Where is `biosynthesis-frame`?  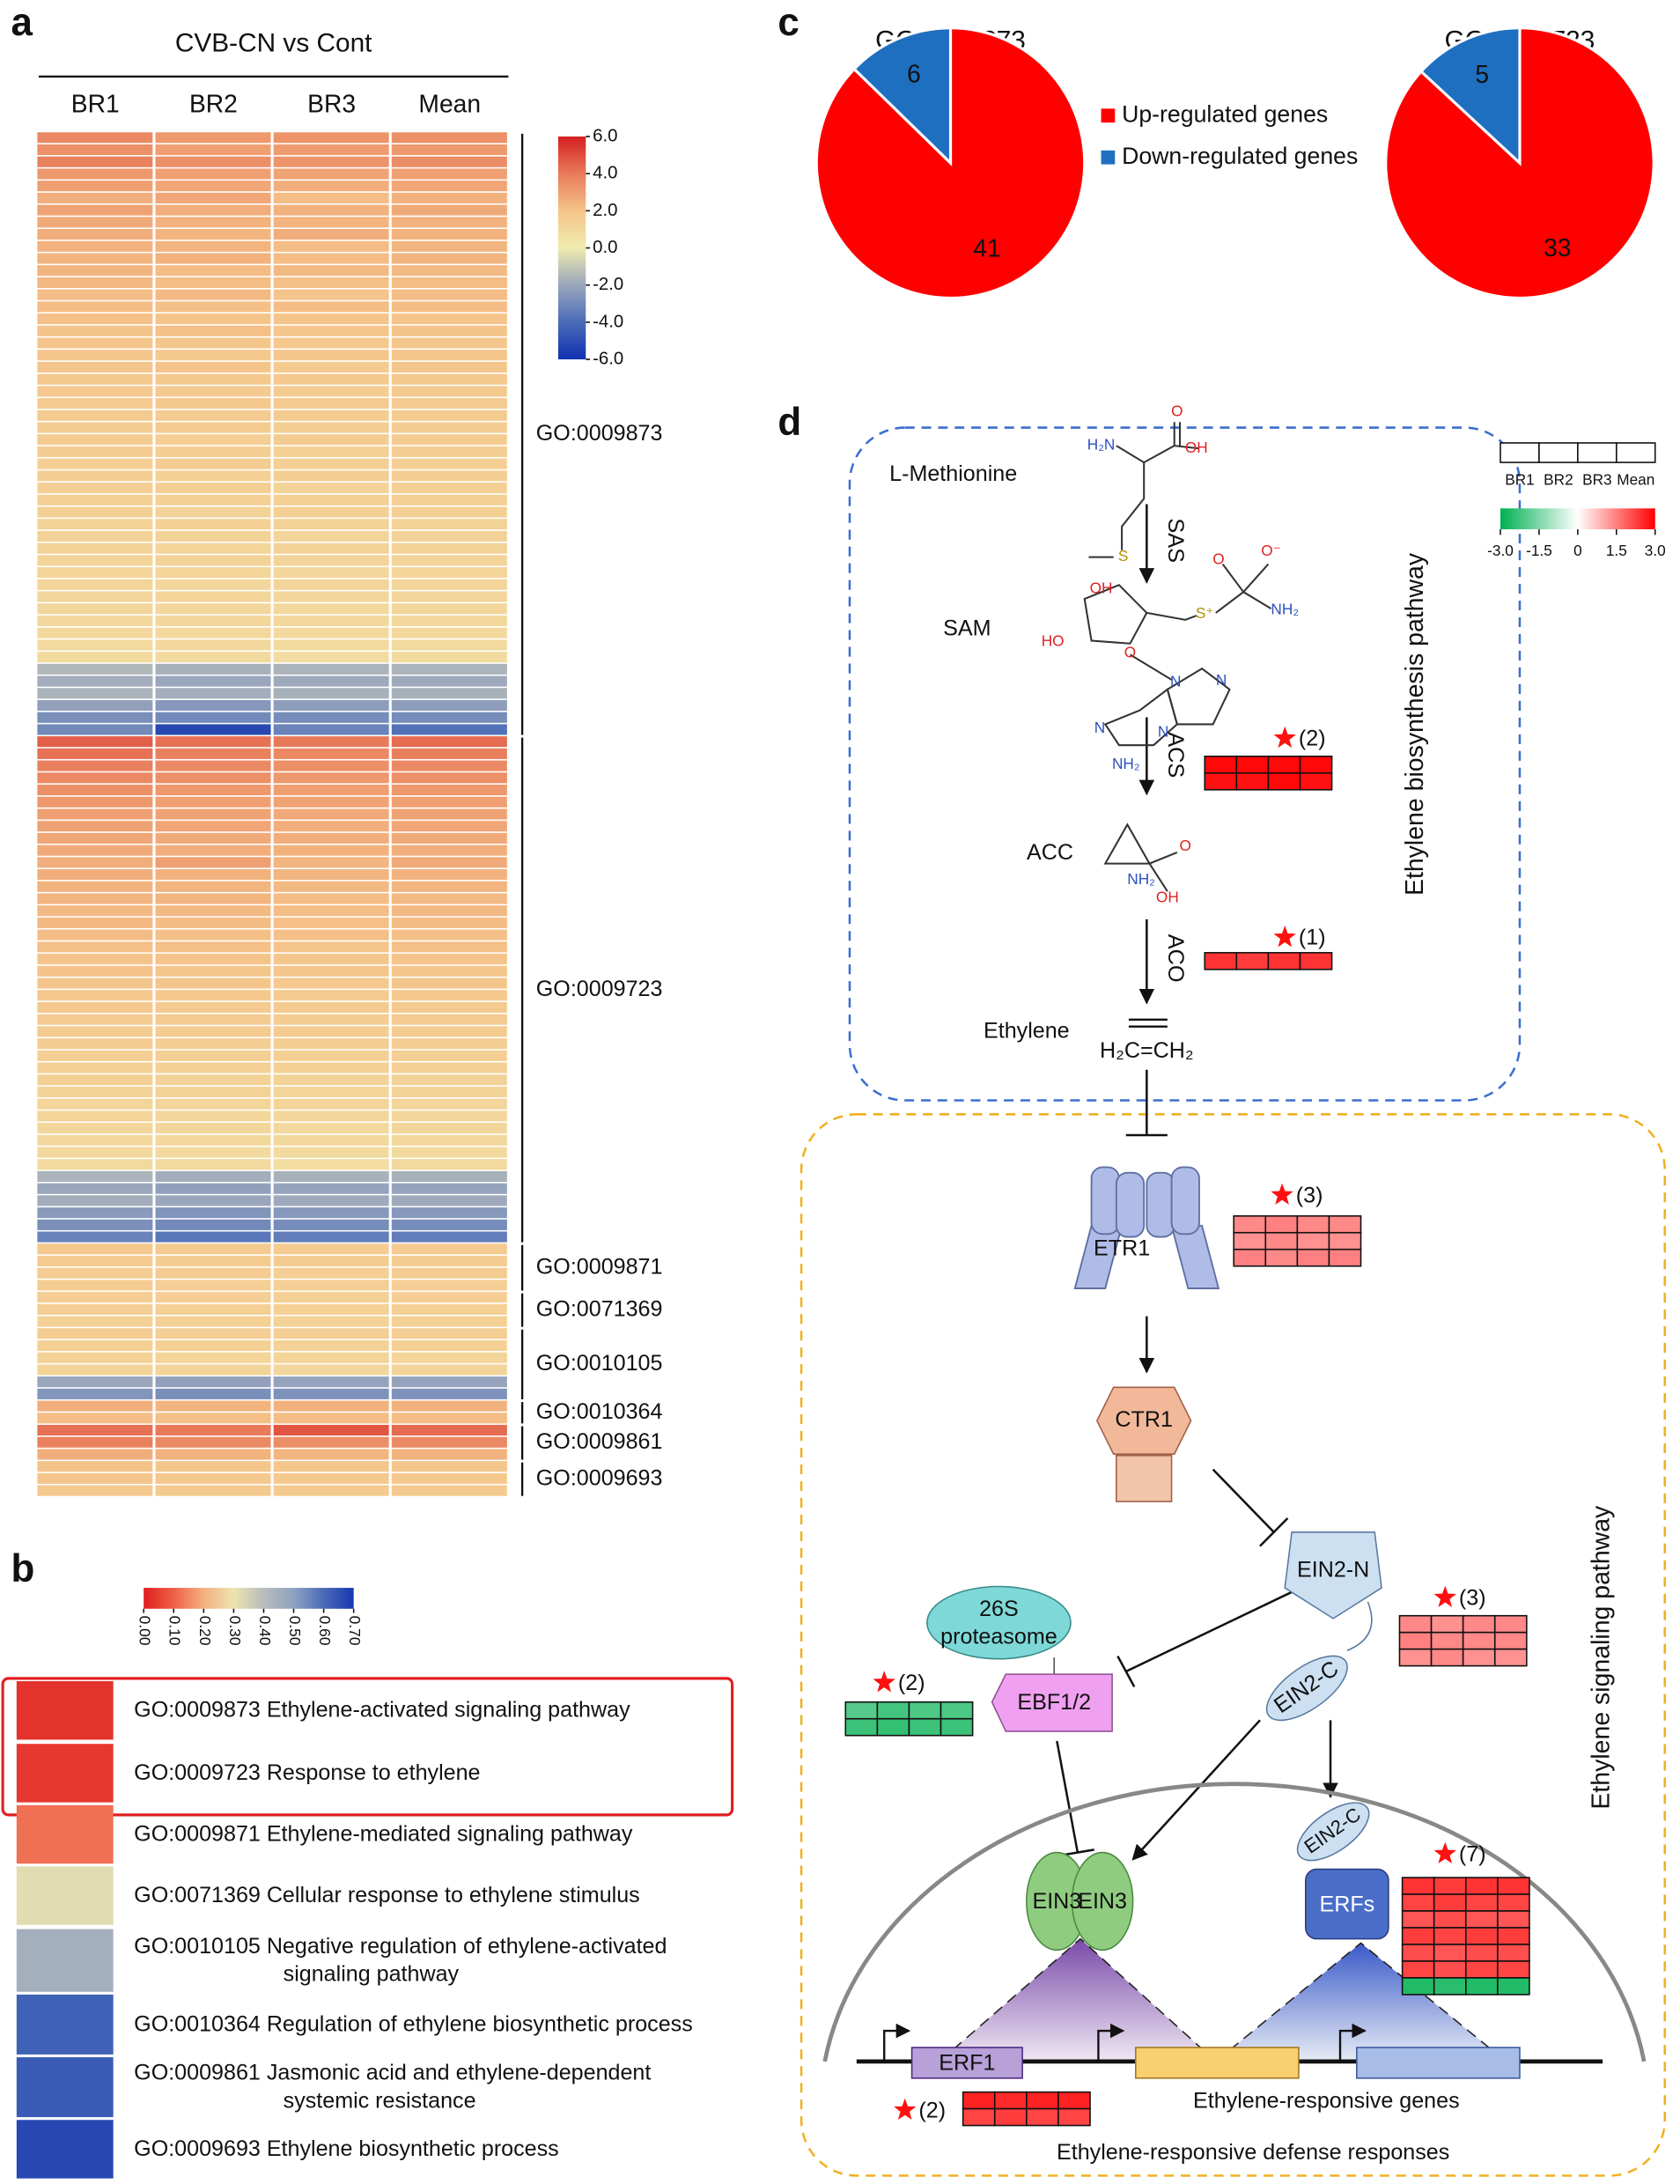
biosynthesis-frame is located at coordinates (1185, 764).